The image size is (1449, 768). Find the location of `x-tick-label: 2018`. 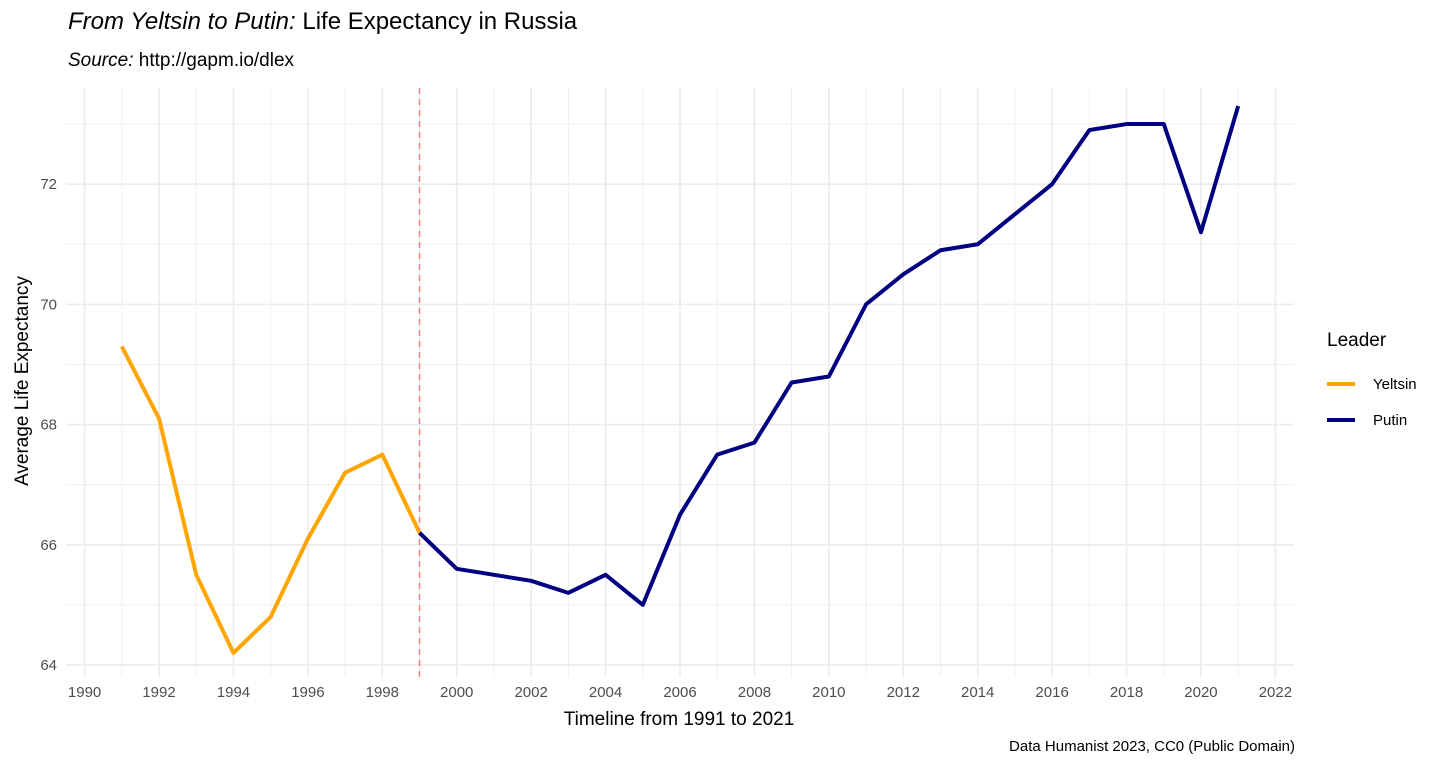

x-tick-label: 2018 is located at coordinates (1126, 692).